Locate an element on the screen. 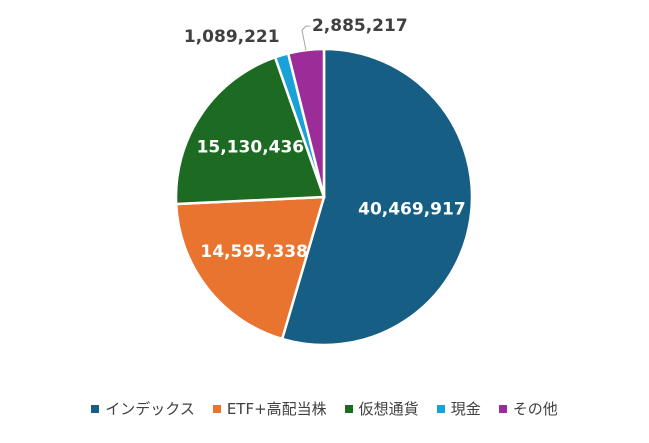  data-label: 2,885,217 is located at coordinates (360, 26).